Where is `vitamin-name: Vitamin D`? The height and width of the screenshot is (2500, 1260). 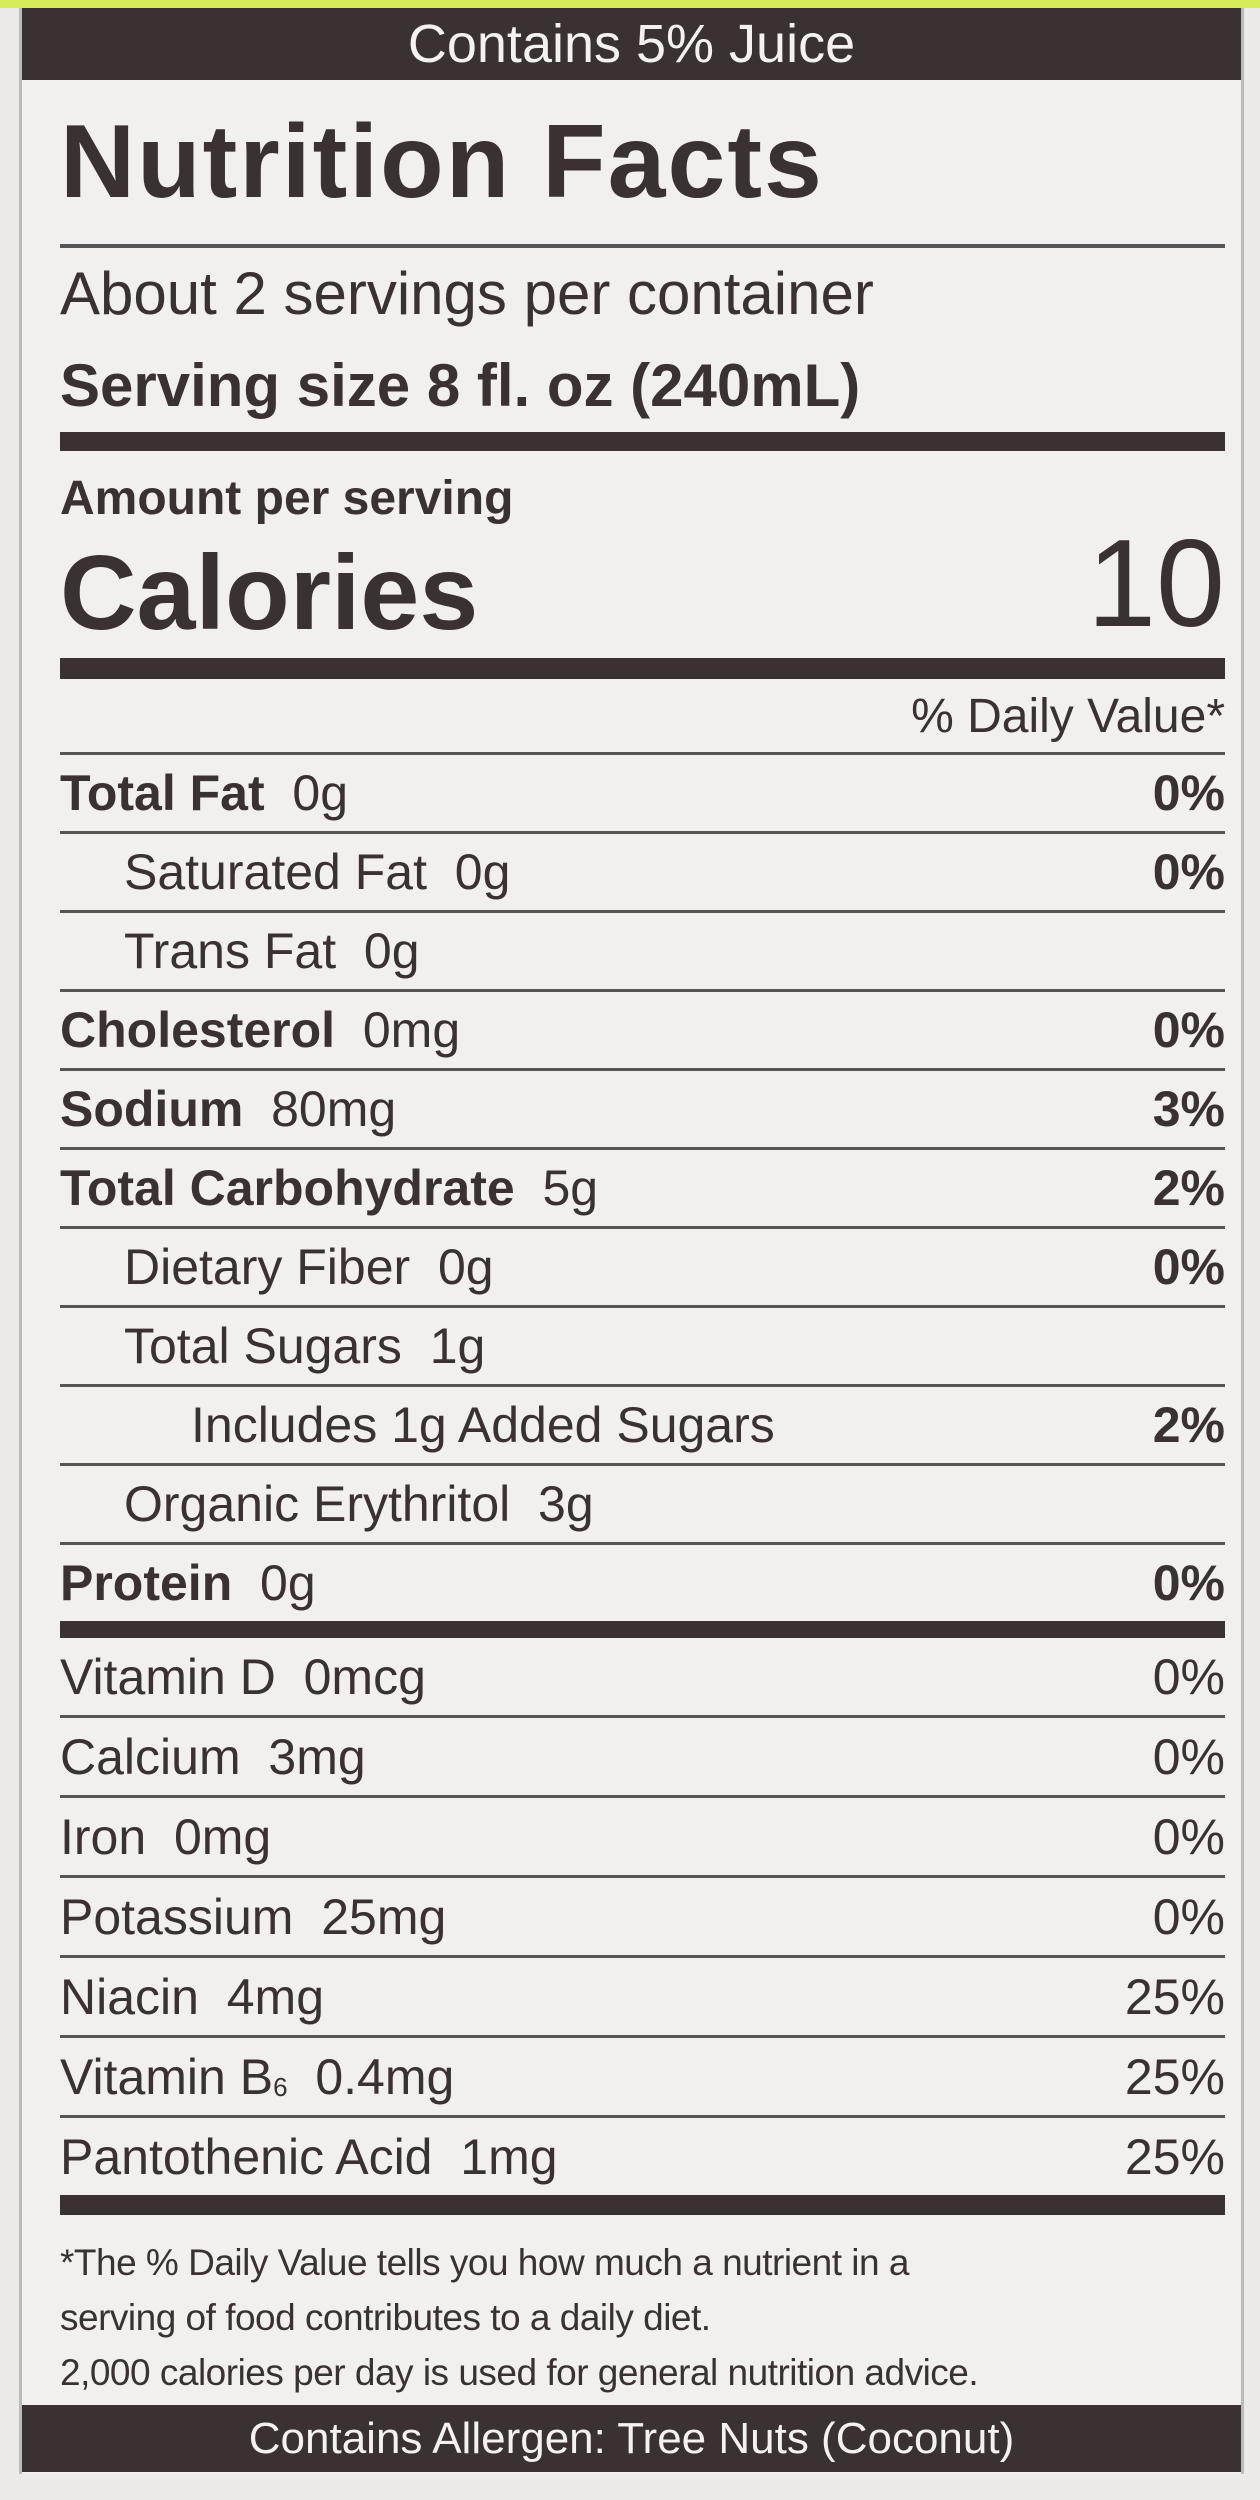
vitamin-name: Vitamin D is located at coordinates (168, 1676).